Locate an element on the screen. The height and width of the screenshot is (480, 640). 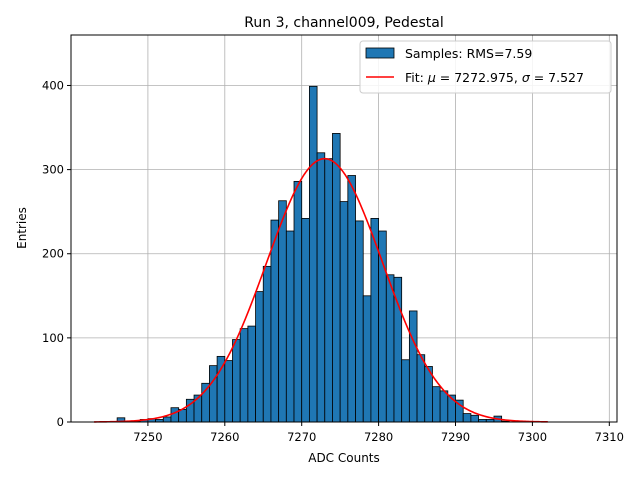
y-axis-ticks: 0 100 200 300 400 is located at coordinates (56, 253).